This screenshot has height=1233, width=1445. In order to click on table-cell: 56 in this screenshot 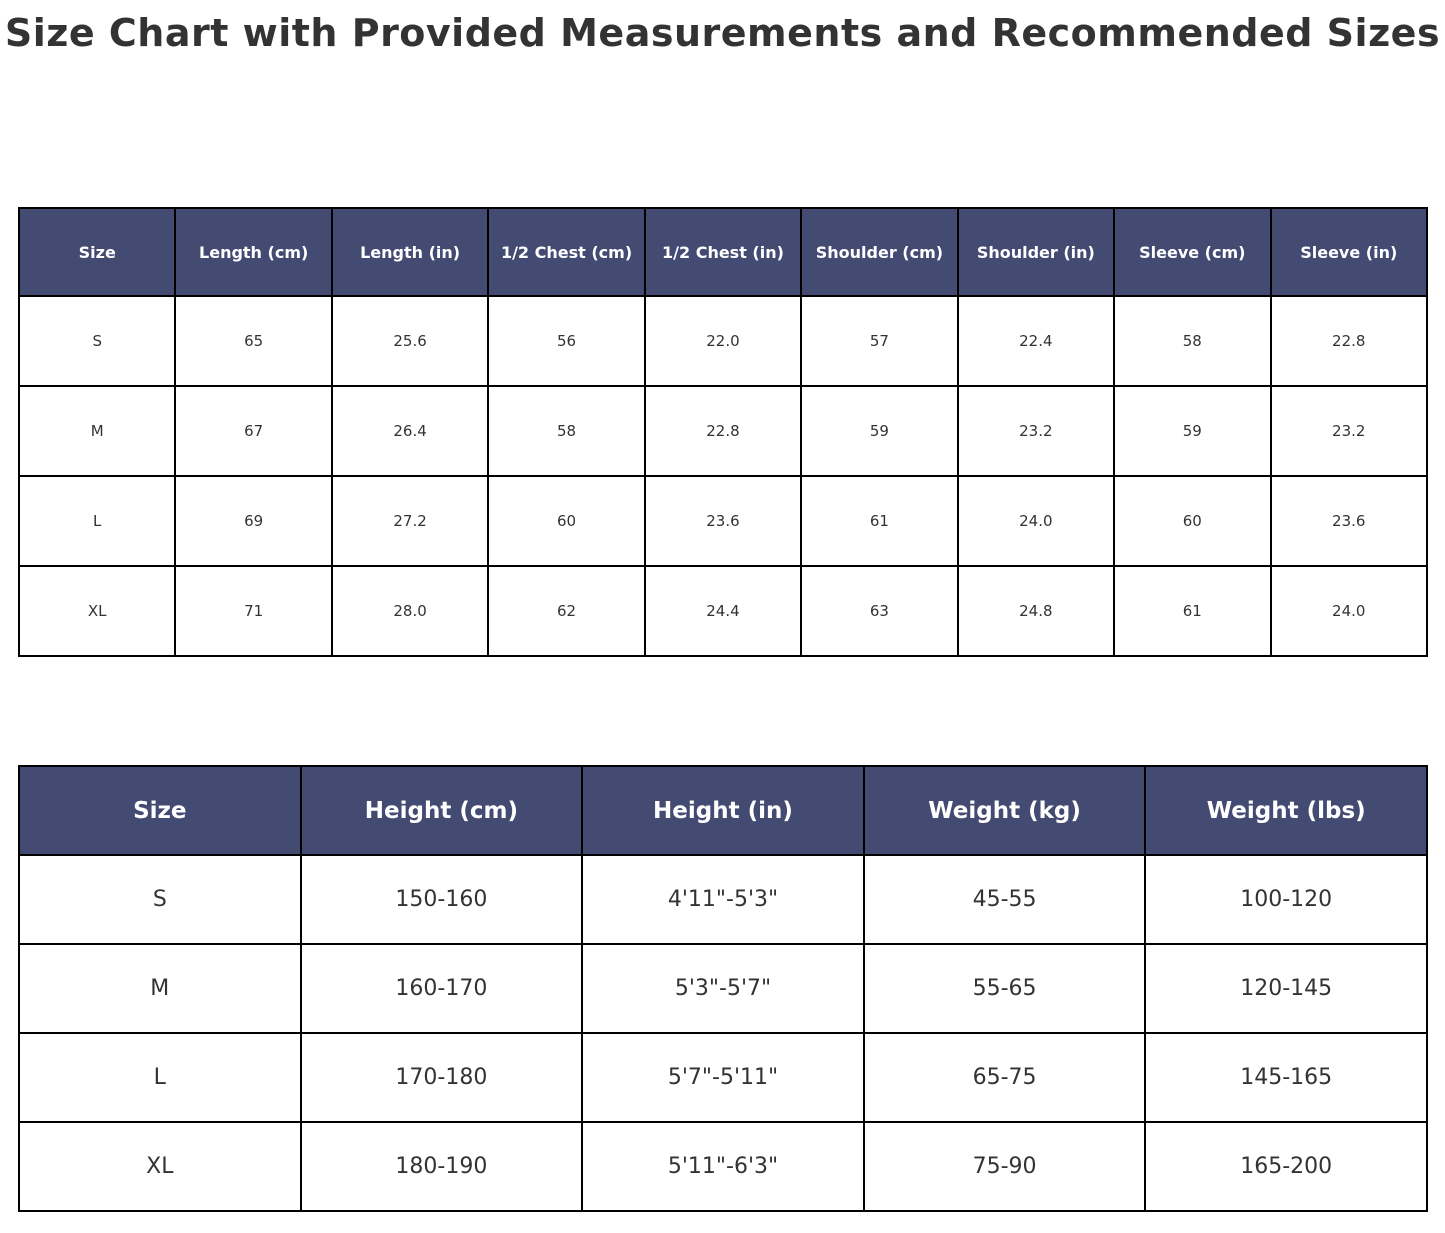, I will do `click(566, 341)`.